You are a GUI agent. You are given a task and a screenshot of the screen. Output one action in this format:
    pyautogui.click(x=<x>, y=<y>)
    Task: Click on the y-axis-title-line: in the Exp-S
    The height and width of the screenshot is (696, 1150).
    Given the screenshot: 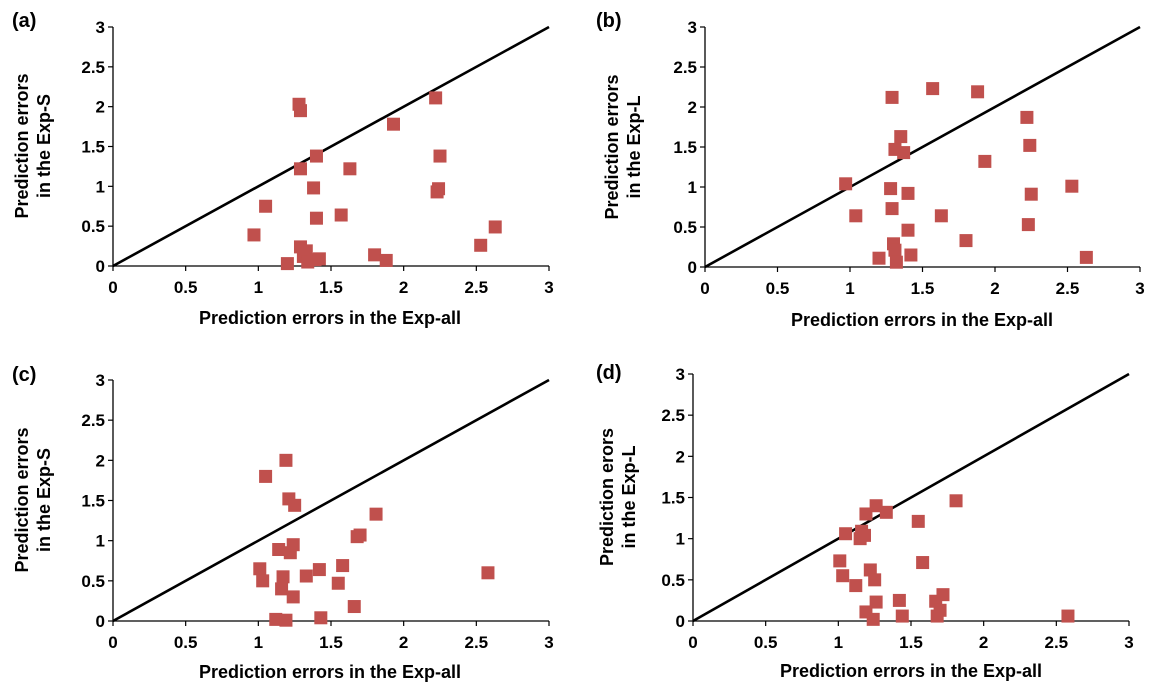 What is the action you would take?
    pyautogui.click(x=44, y=146)
    